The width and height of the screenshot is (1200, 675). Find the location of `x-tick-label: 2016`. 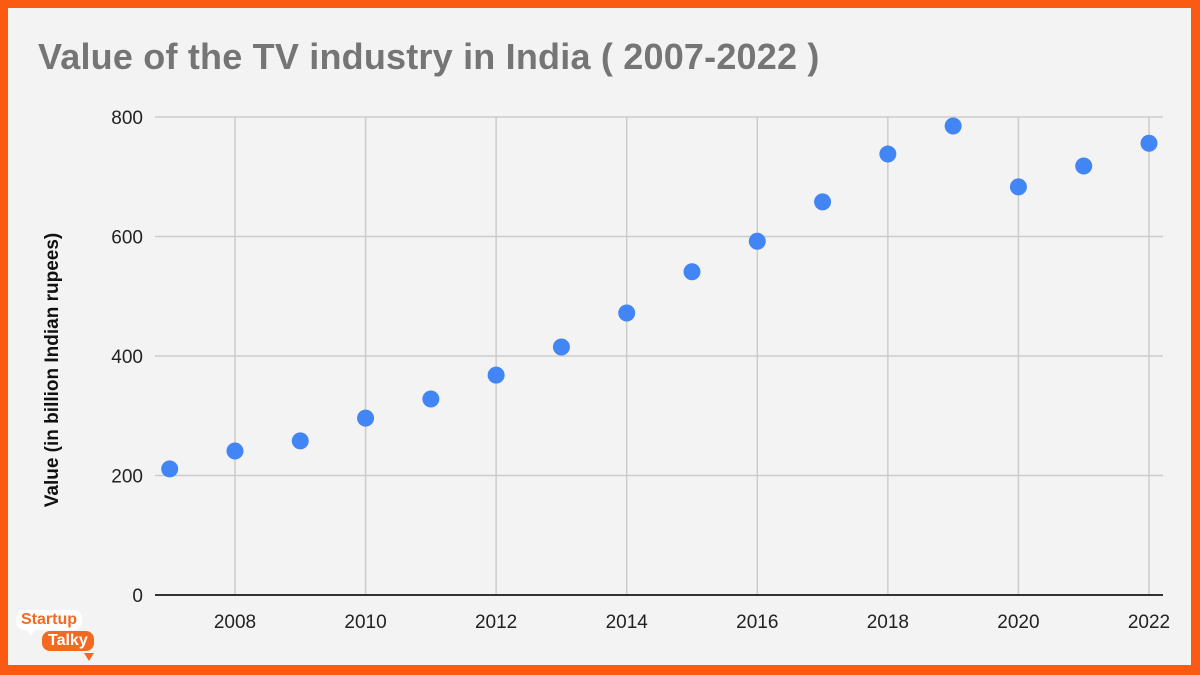

x-tick-label: 2016 is located at coordinates (757, 622).